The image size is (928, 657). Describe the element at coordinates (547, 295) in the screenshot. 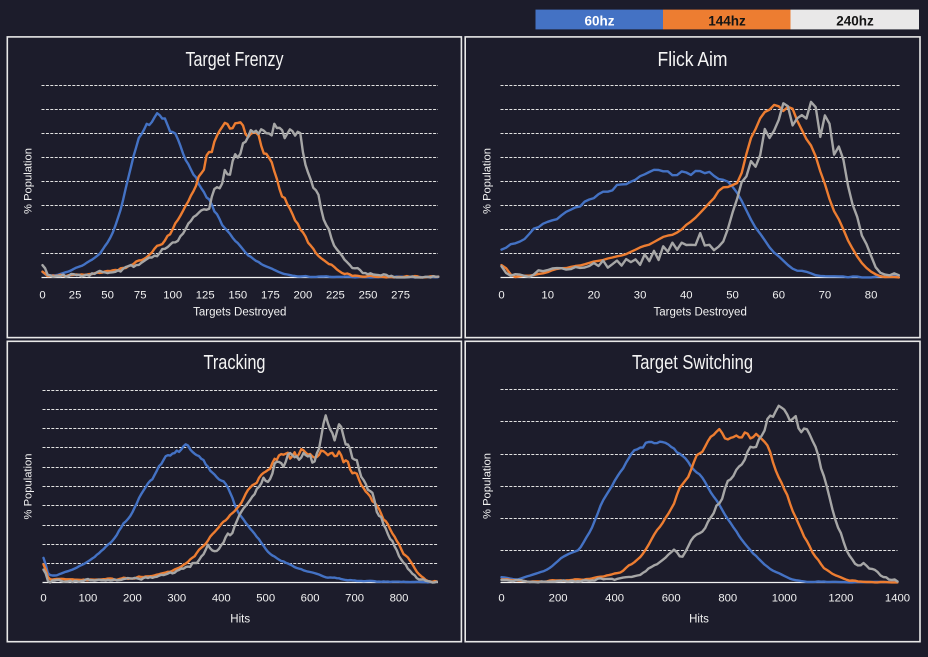

I see `svg-text: 10` at that location.